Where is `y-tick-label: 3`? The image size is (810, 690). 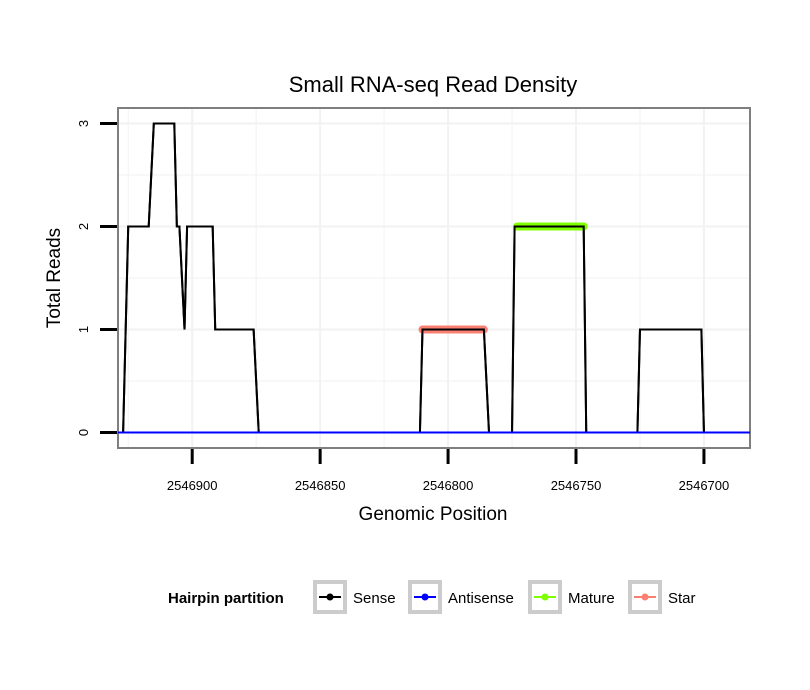
y-tick-label: 3 is located at coordinates (83, 123).